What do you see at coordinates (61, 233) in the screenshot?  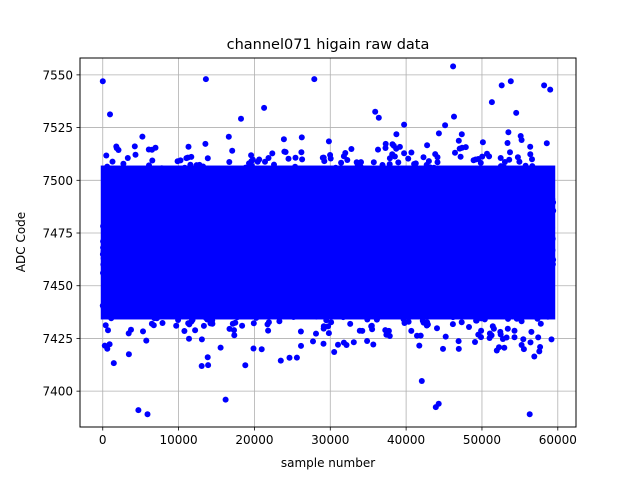 I see `y-axis-ticks: 7400 7425 7450 7475 7500 7525 7550` at bounding box center [61, 233].